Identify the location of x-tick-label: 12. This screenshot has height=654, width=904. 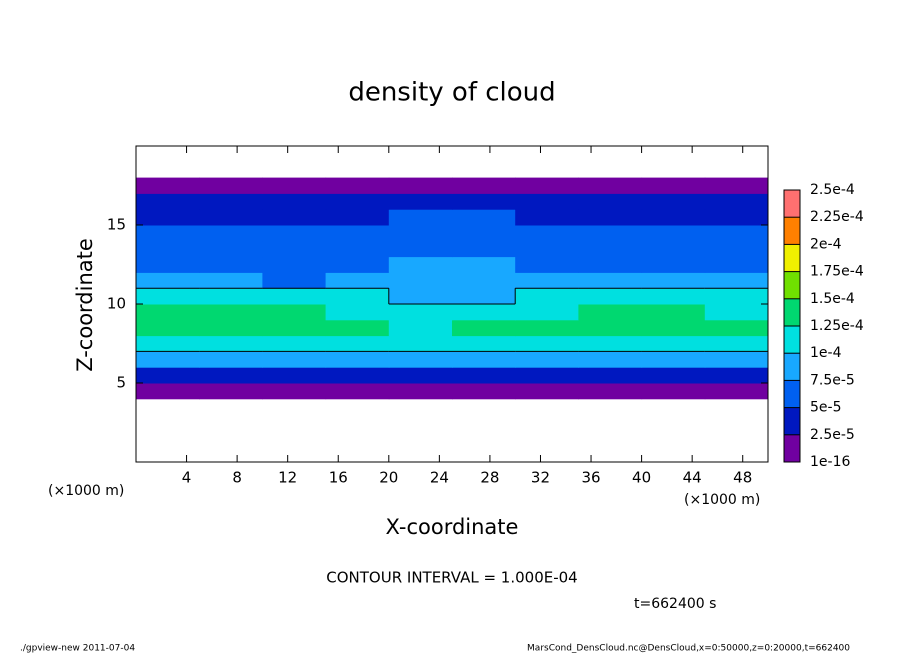
(287, 478).